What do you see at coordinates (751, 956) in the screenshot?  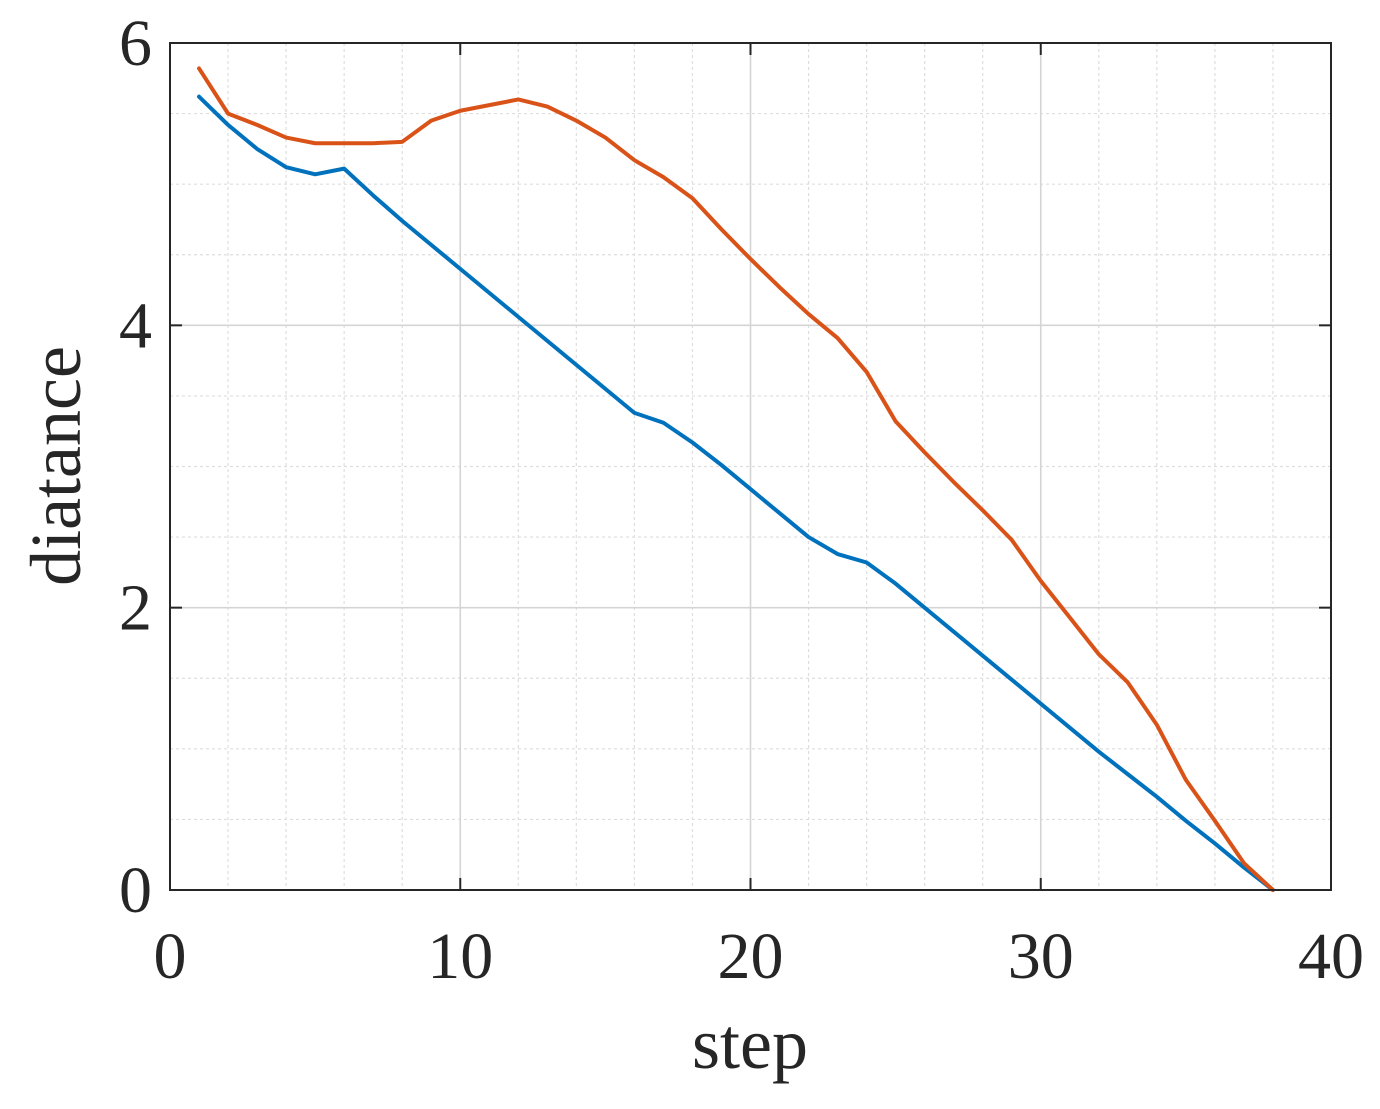 I see `x-tick-label: 20` at bounding box center [751, 956].